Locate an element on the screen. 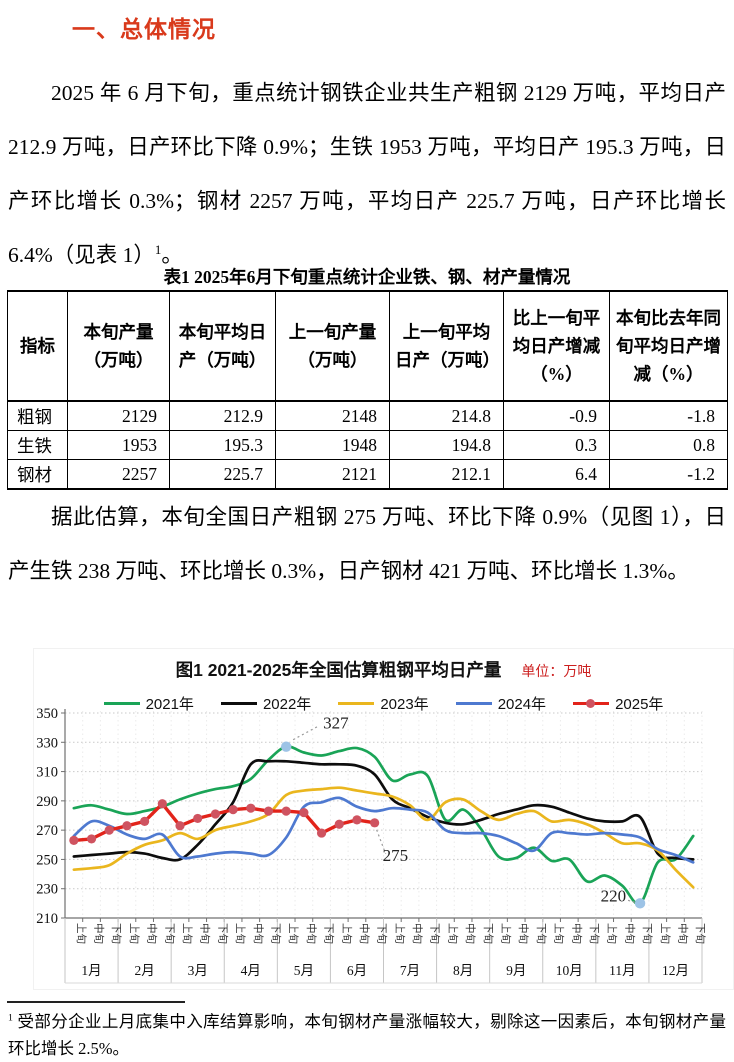 This screenshot has width=734, height=1062. table-header-cell: 指标 is located at coordinates (37, 346).